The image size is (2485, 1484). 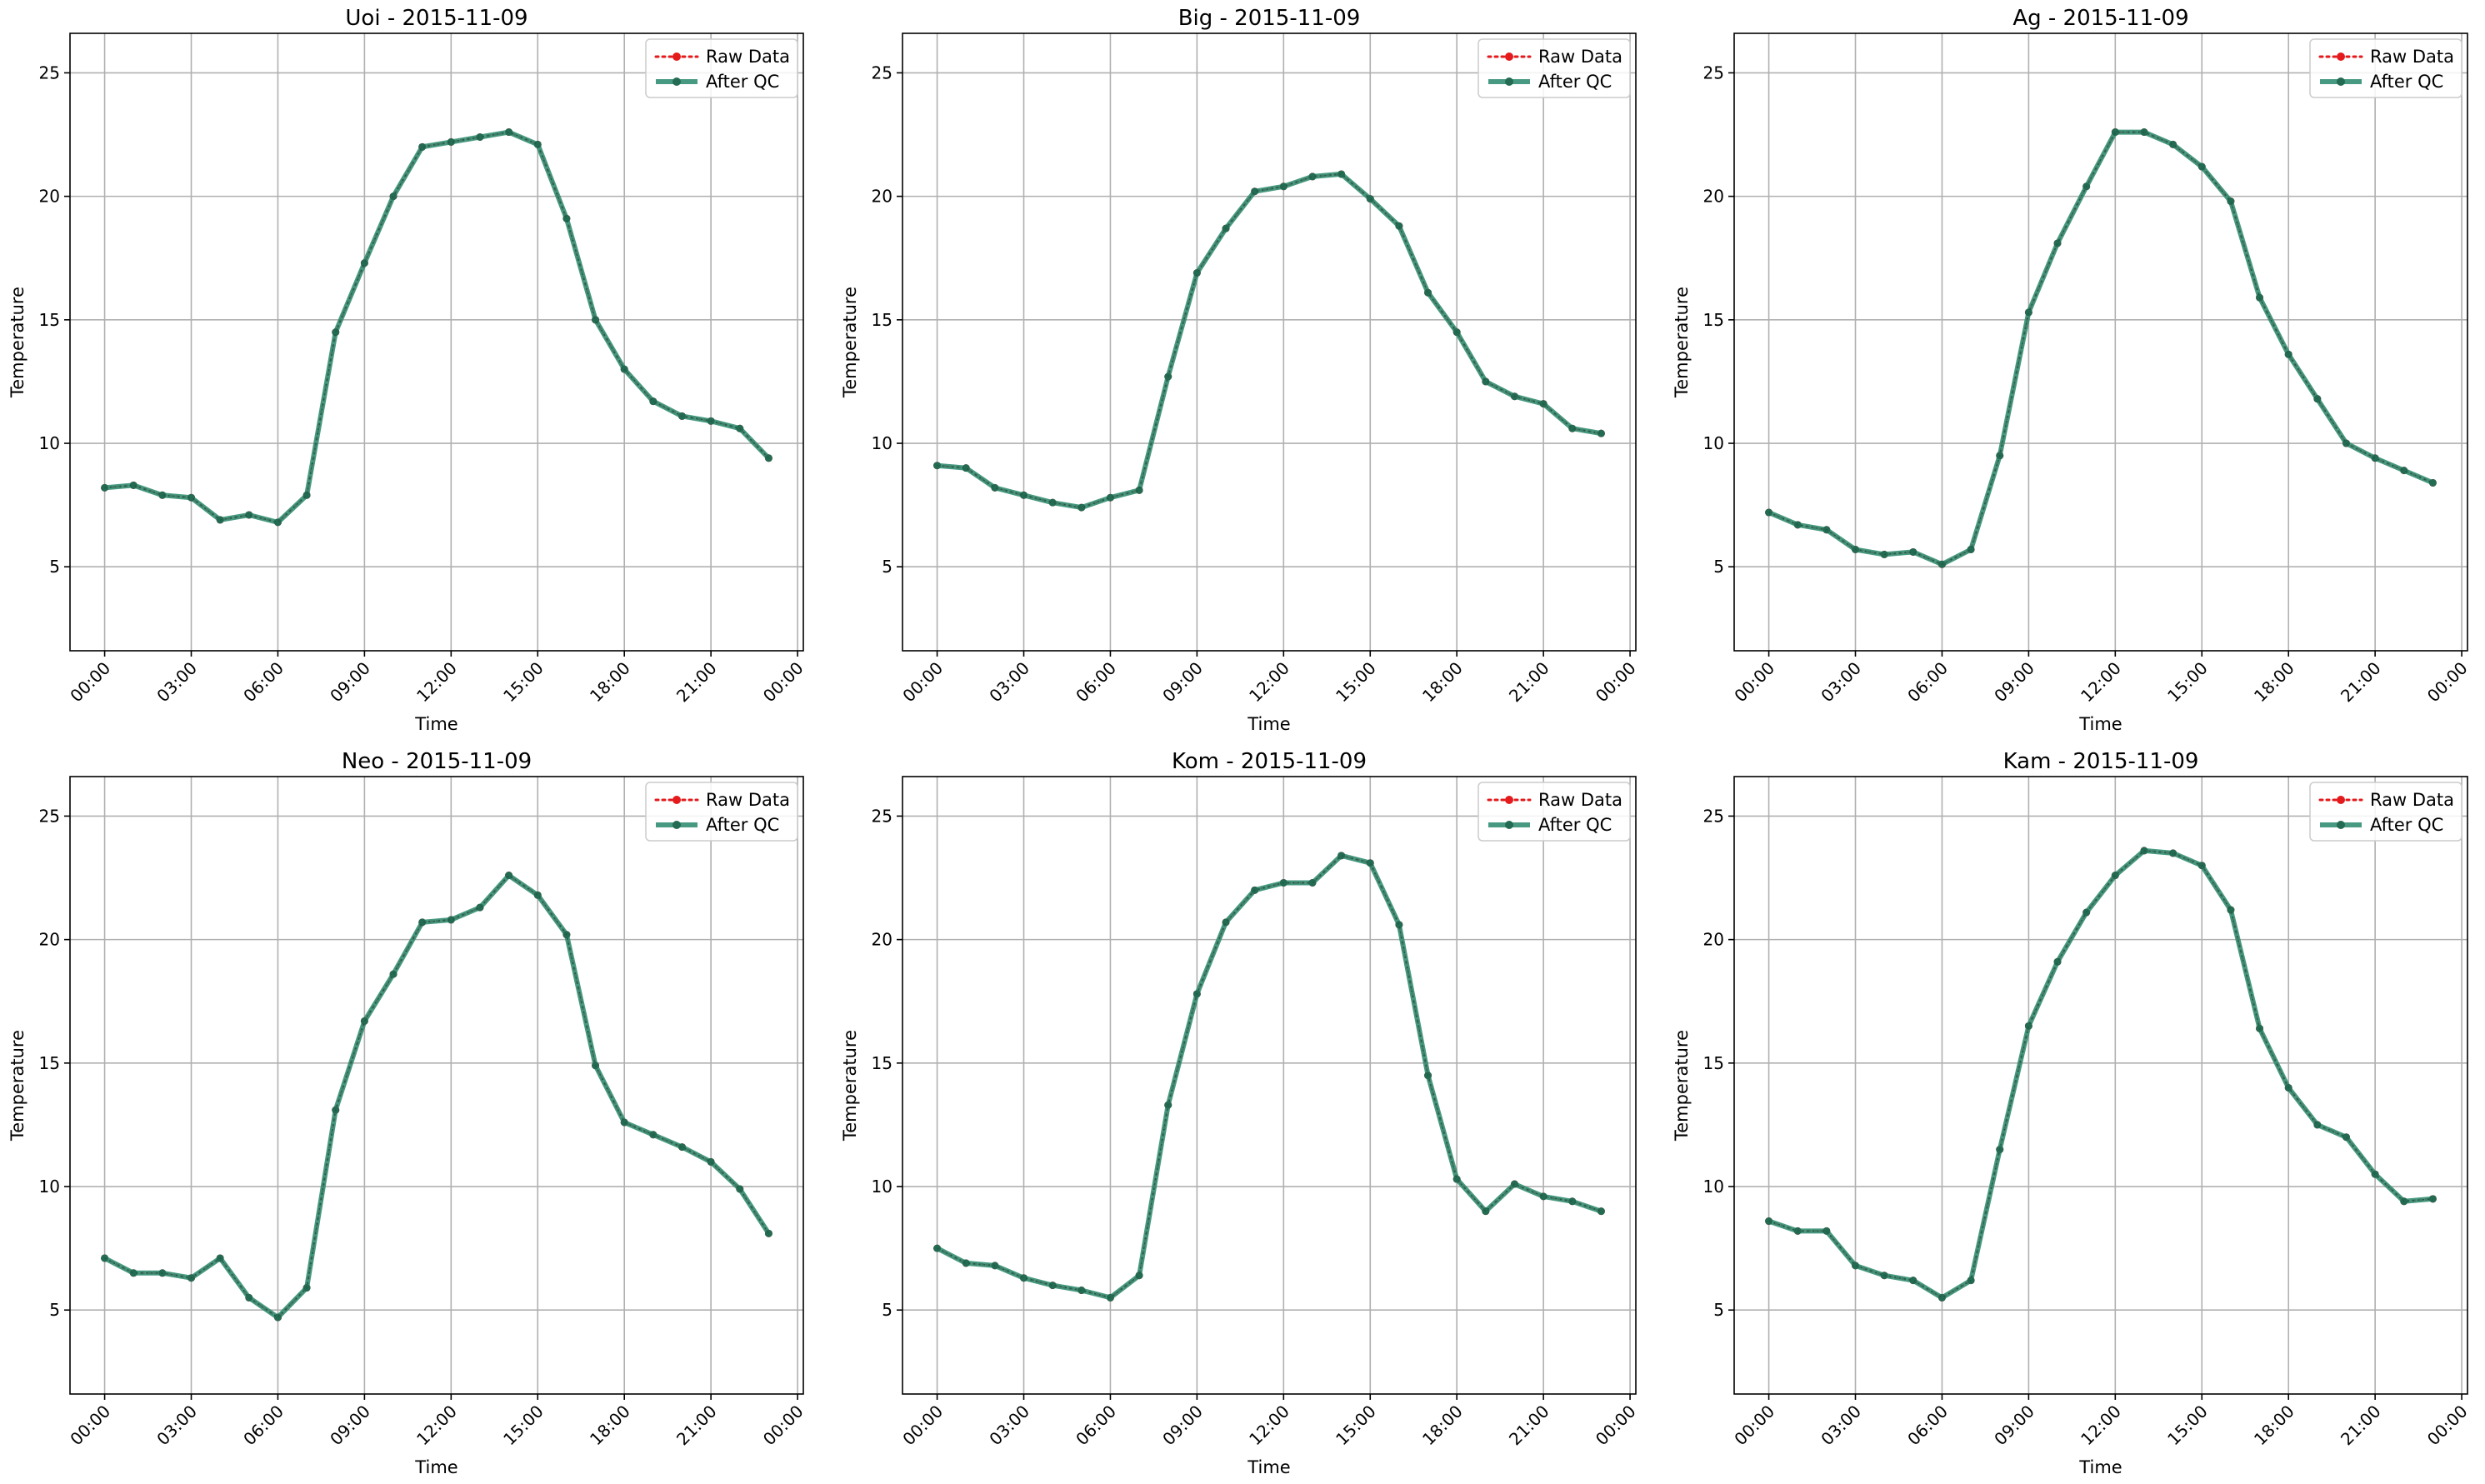 I want to click on x-tick-label: 00:00, so click(x=1754, y=1426).